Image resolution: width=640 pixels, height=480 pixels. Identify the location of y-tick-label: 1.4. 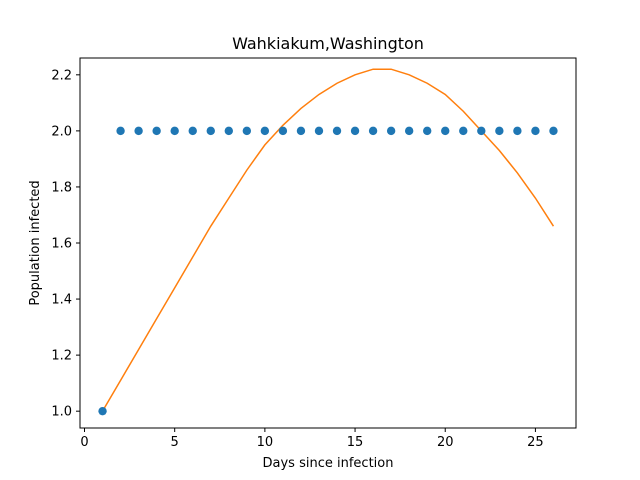
(61, 300).